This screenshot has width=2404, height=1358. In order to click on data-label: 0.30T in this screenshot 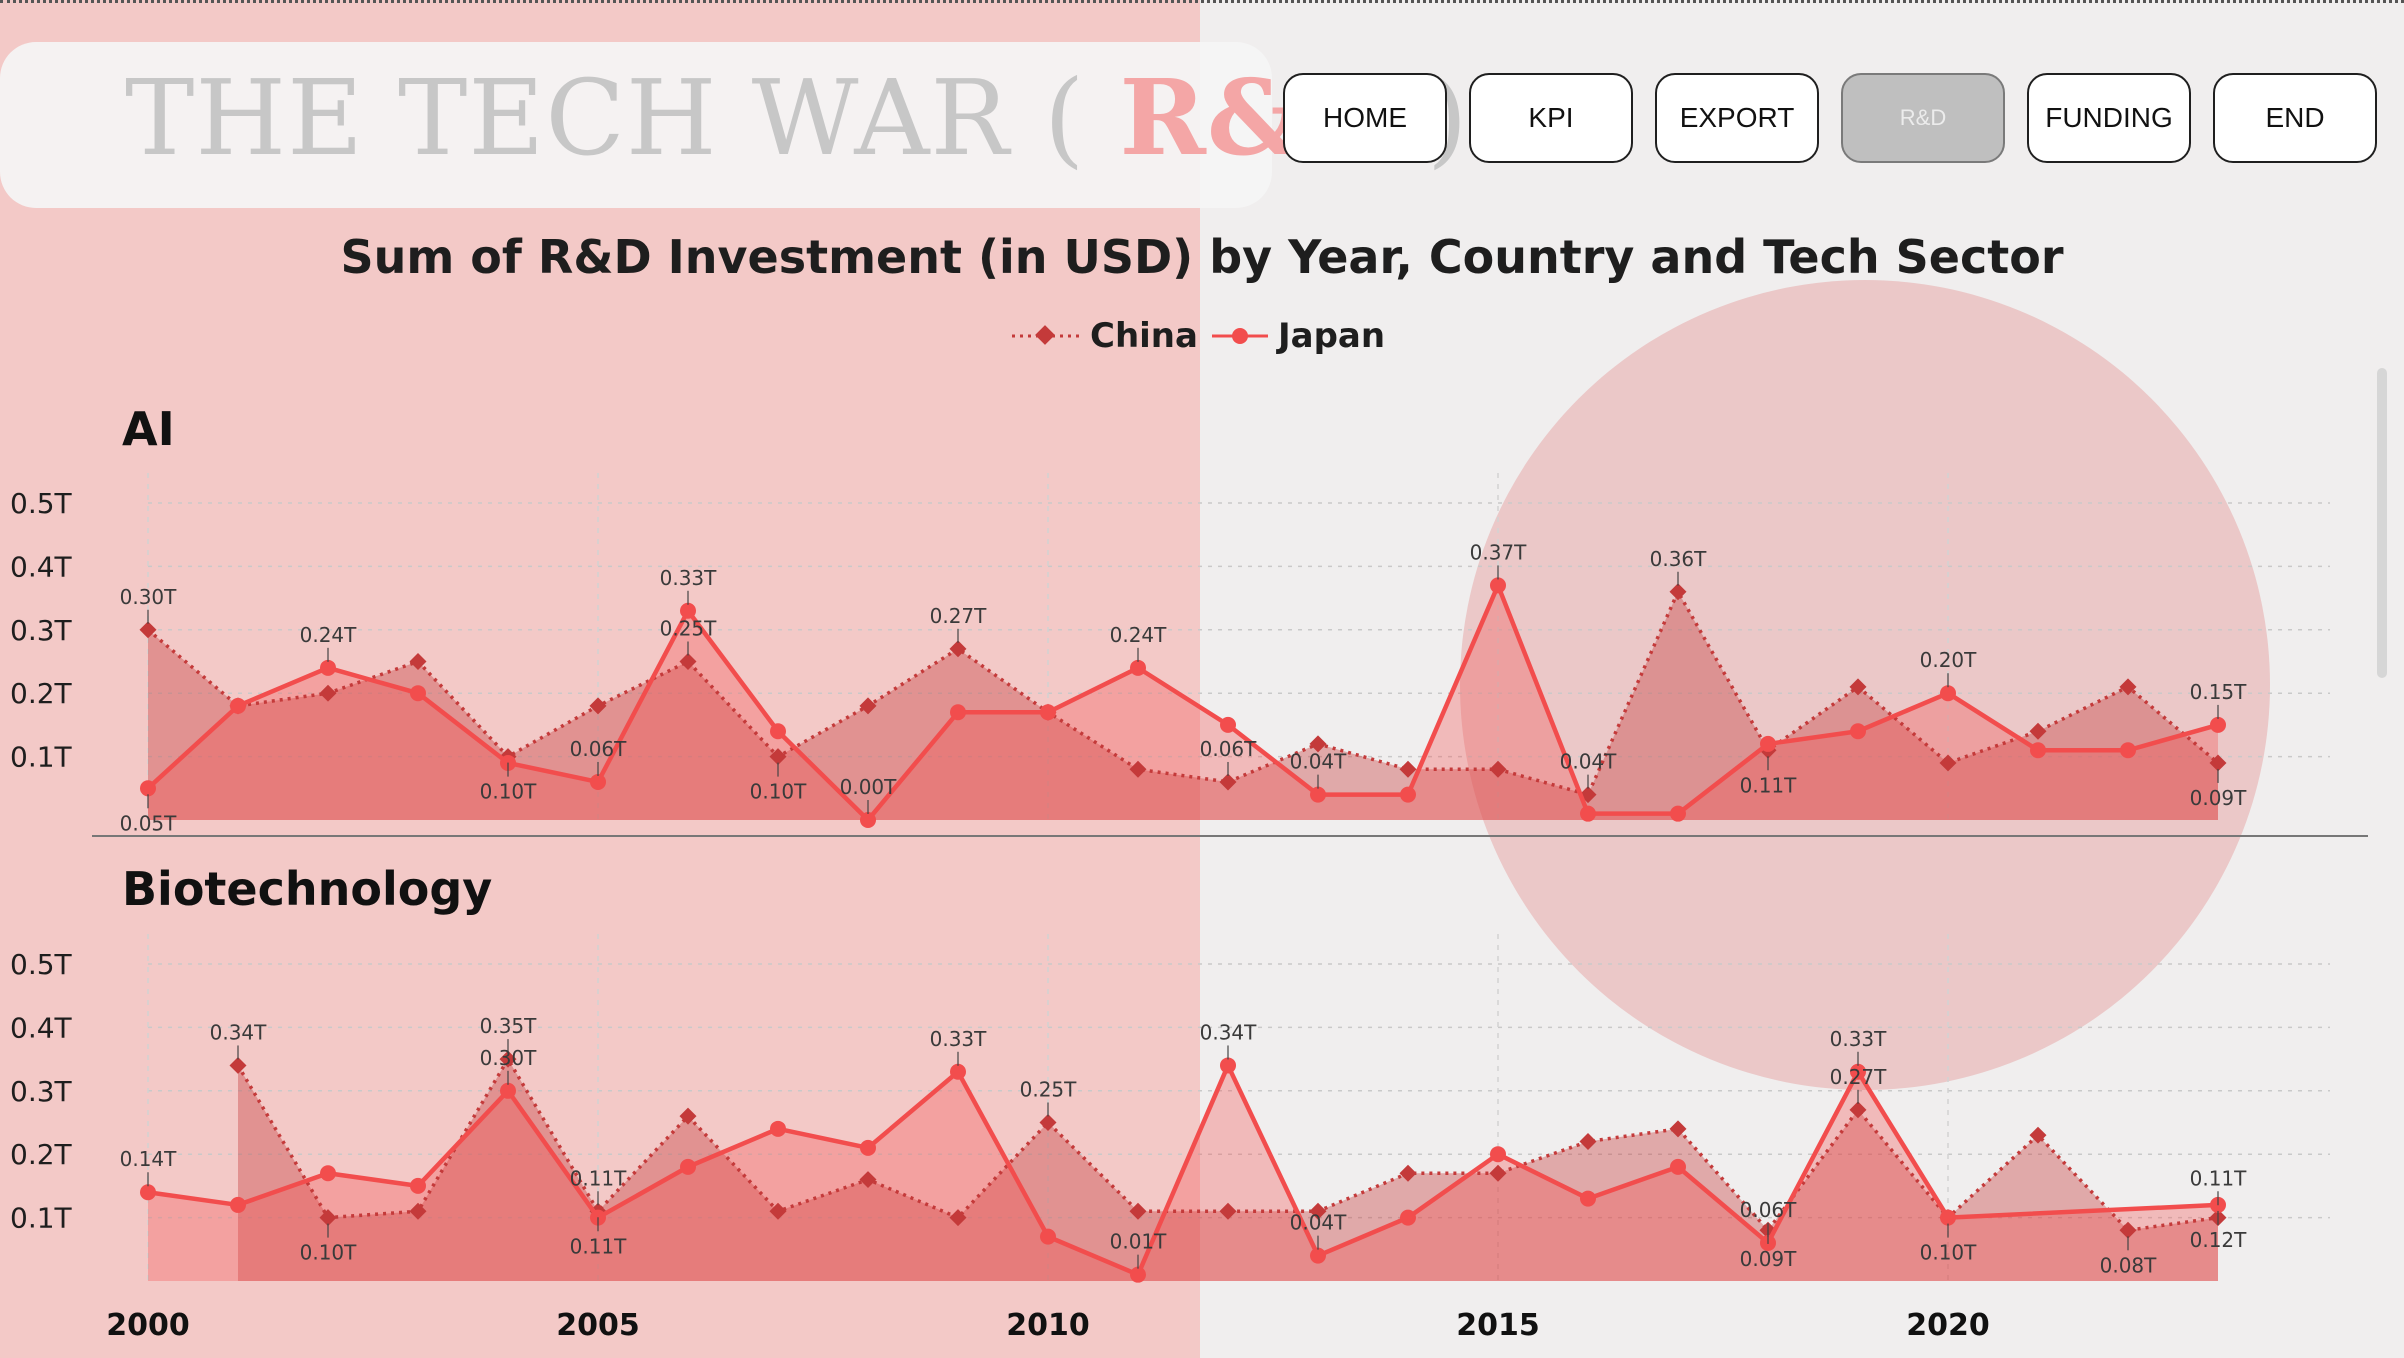, I will do `click(509, 1058)`.